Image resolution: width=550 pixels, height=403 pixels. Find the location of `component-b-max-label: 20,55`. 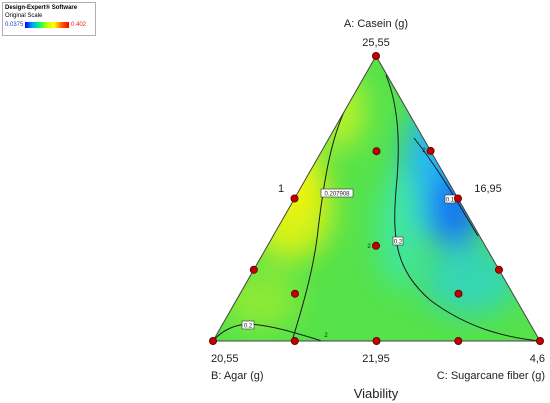

component-b-max-label: 20,55 is located at coordinates (225, 359).